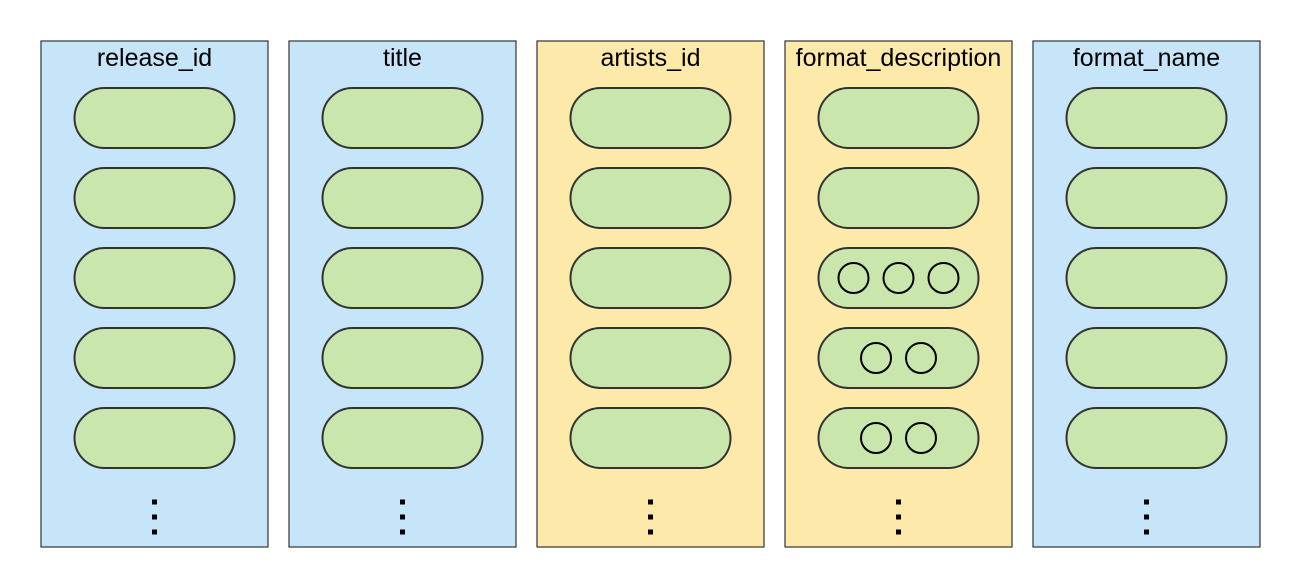 The width and height of the screenshot is (1300, 587). What do you see at coordinates (1146, 58) in the screenshot?
I see `column-title: format_name` at bounding box center [1146, 58].